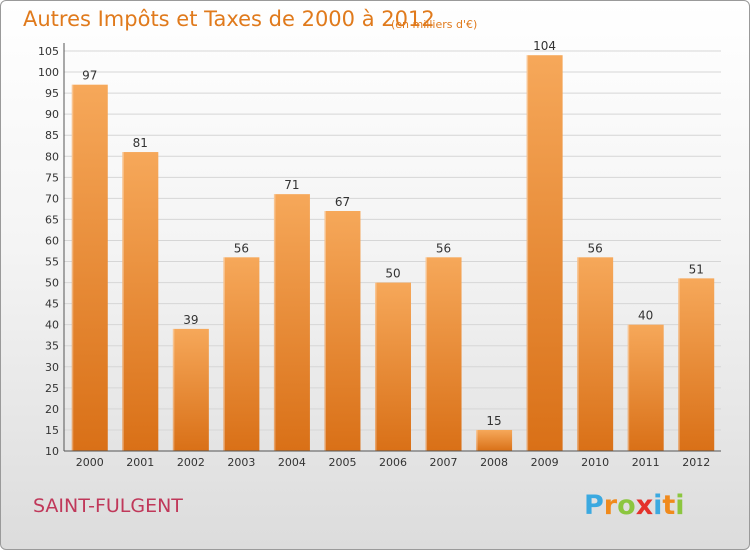  What do you see at coordinates (52, 198) in the screenshot?
I see `y-tick-label: 70` at bounding box center [52, 198].